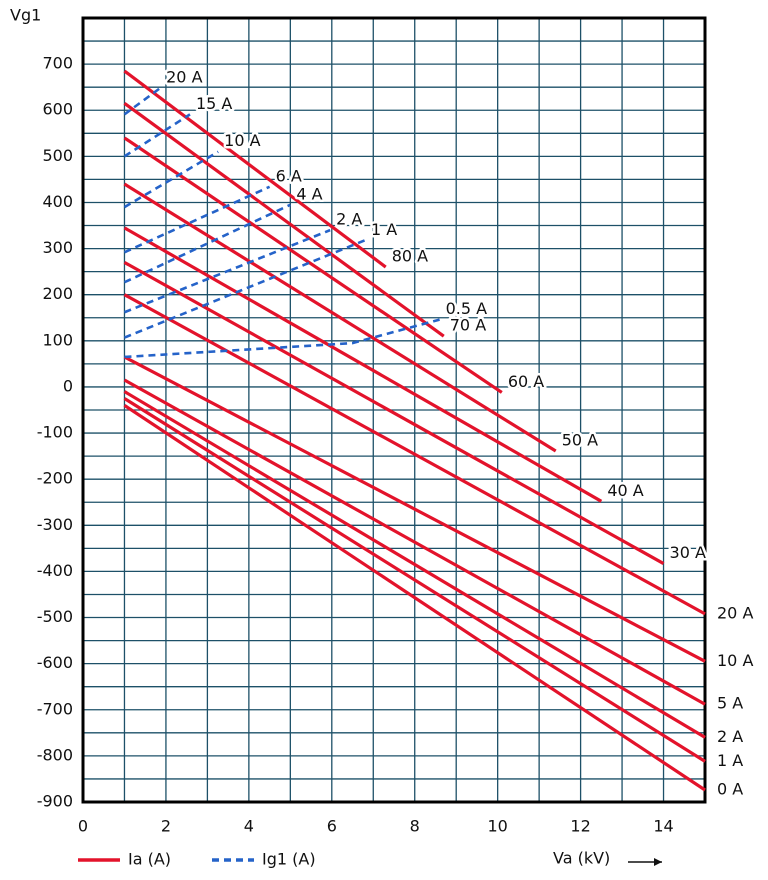  What do you see at coordinates (289, 859) in the screenshot?
I see `legend-label: Ig1 (A)` at bounding box center [289, 859].